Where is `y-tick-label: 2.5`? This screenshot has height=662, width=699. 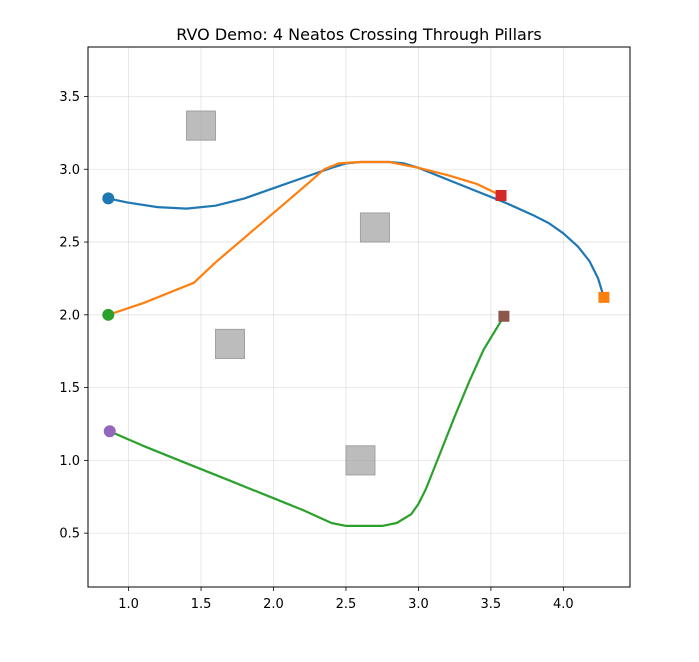
y-tick-label: 2.5 is located at coordinates (69, 243).